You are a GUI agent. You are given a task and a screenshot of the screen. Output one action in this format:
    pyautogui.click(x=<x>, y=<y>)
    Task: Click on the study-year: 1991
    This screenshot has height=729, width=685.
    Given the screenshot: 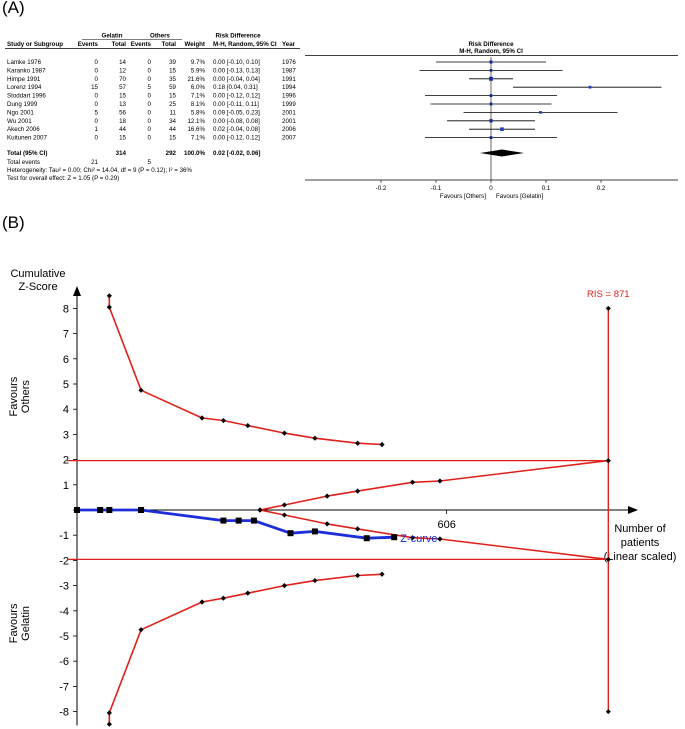 What is the action you would take?
    pyautogui.click(x=289, y=79)
    